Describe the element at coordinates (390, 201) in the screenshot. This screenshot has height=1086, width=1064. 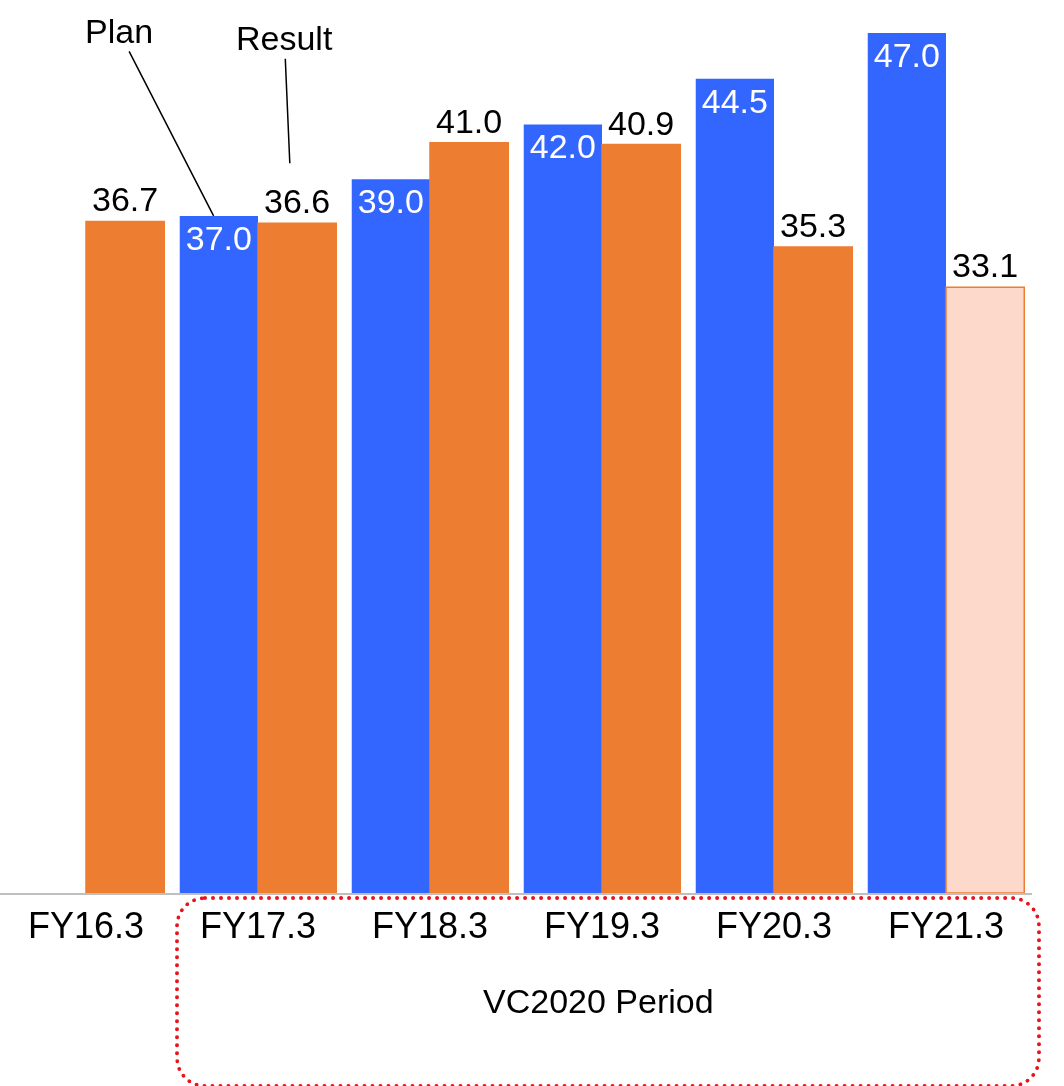
I see `data-label: 39.0` at that location.